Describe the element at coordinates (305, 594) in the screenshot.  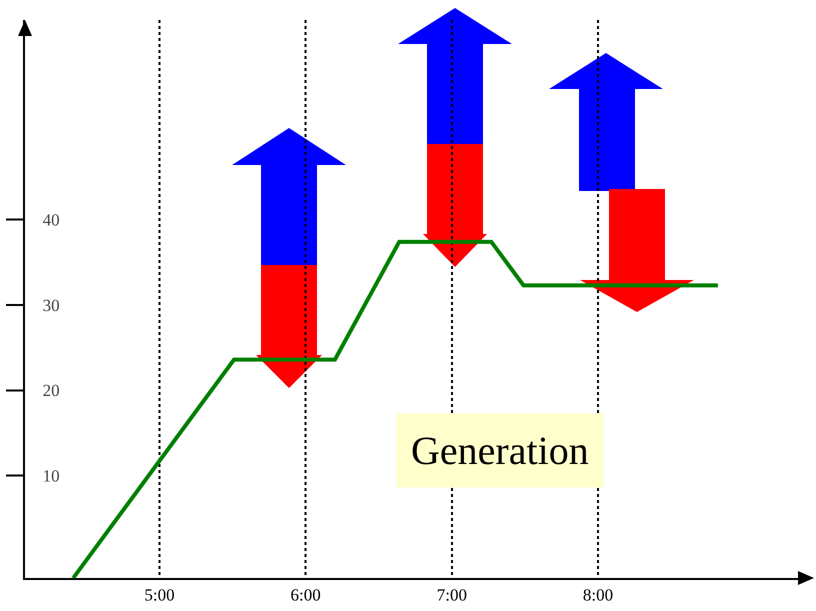
I see `x-tick-label: 6:00` at that location.